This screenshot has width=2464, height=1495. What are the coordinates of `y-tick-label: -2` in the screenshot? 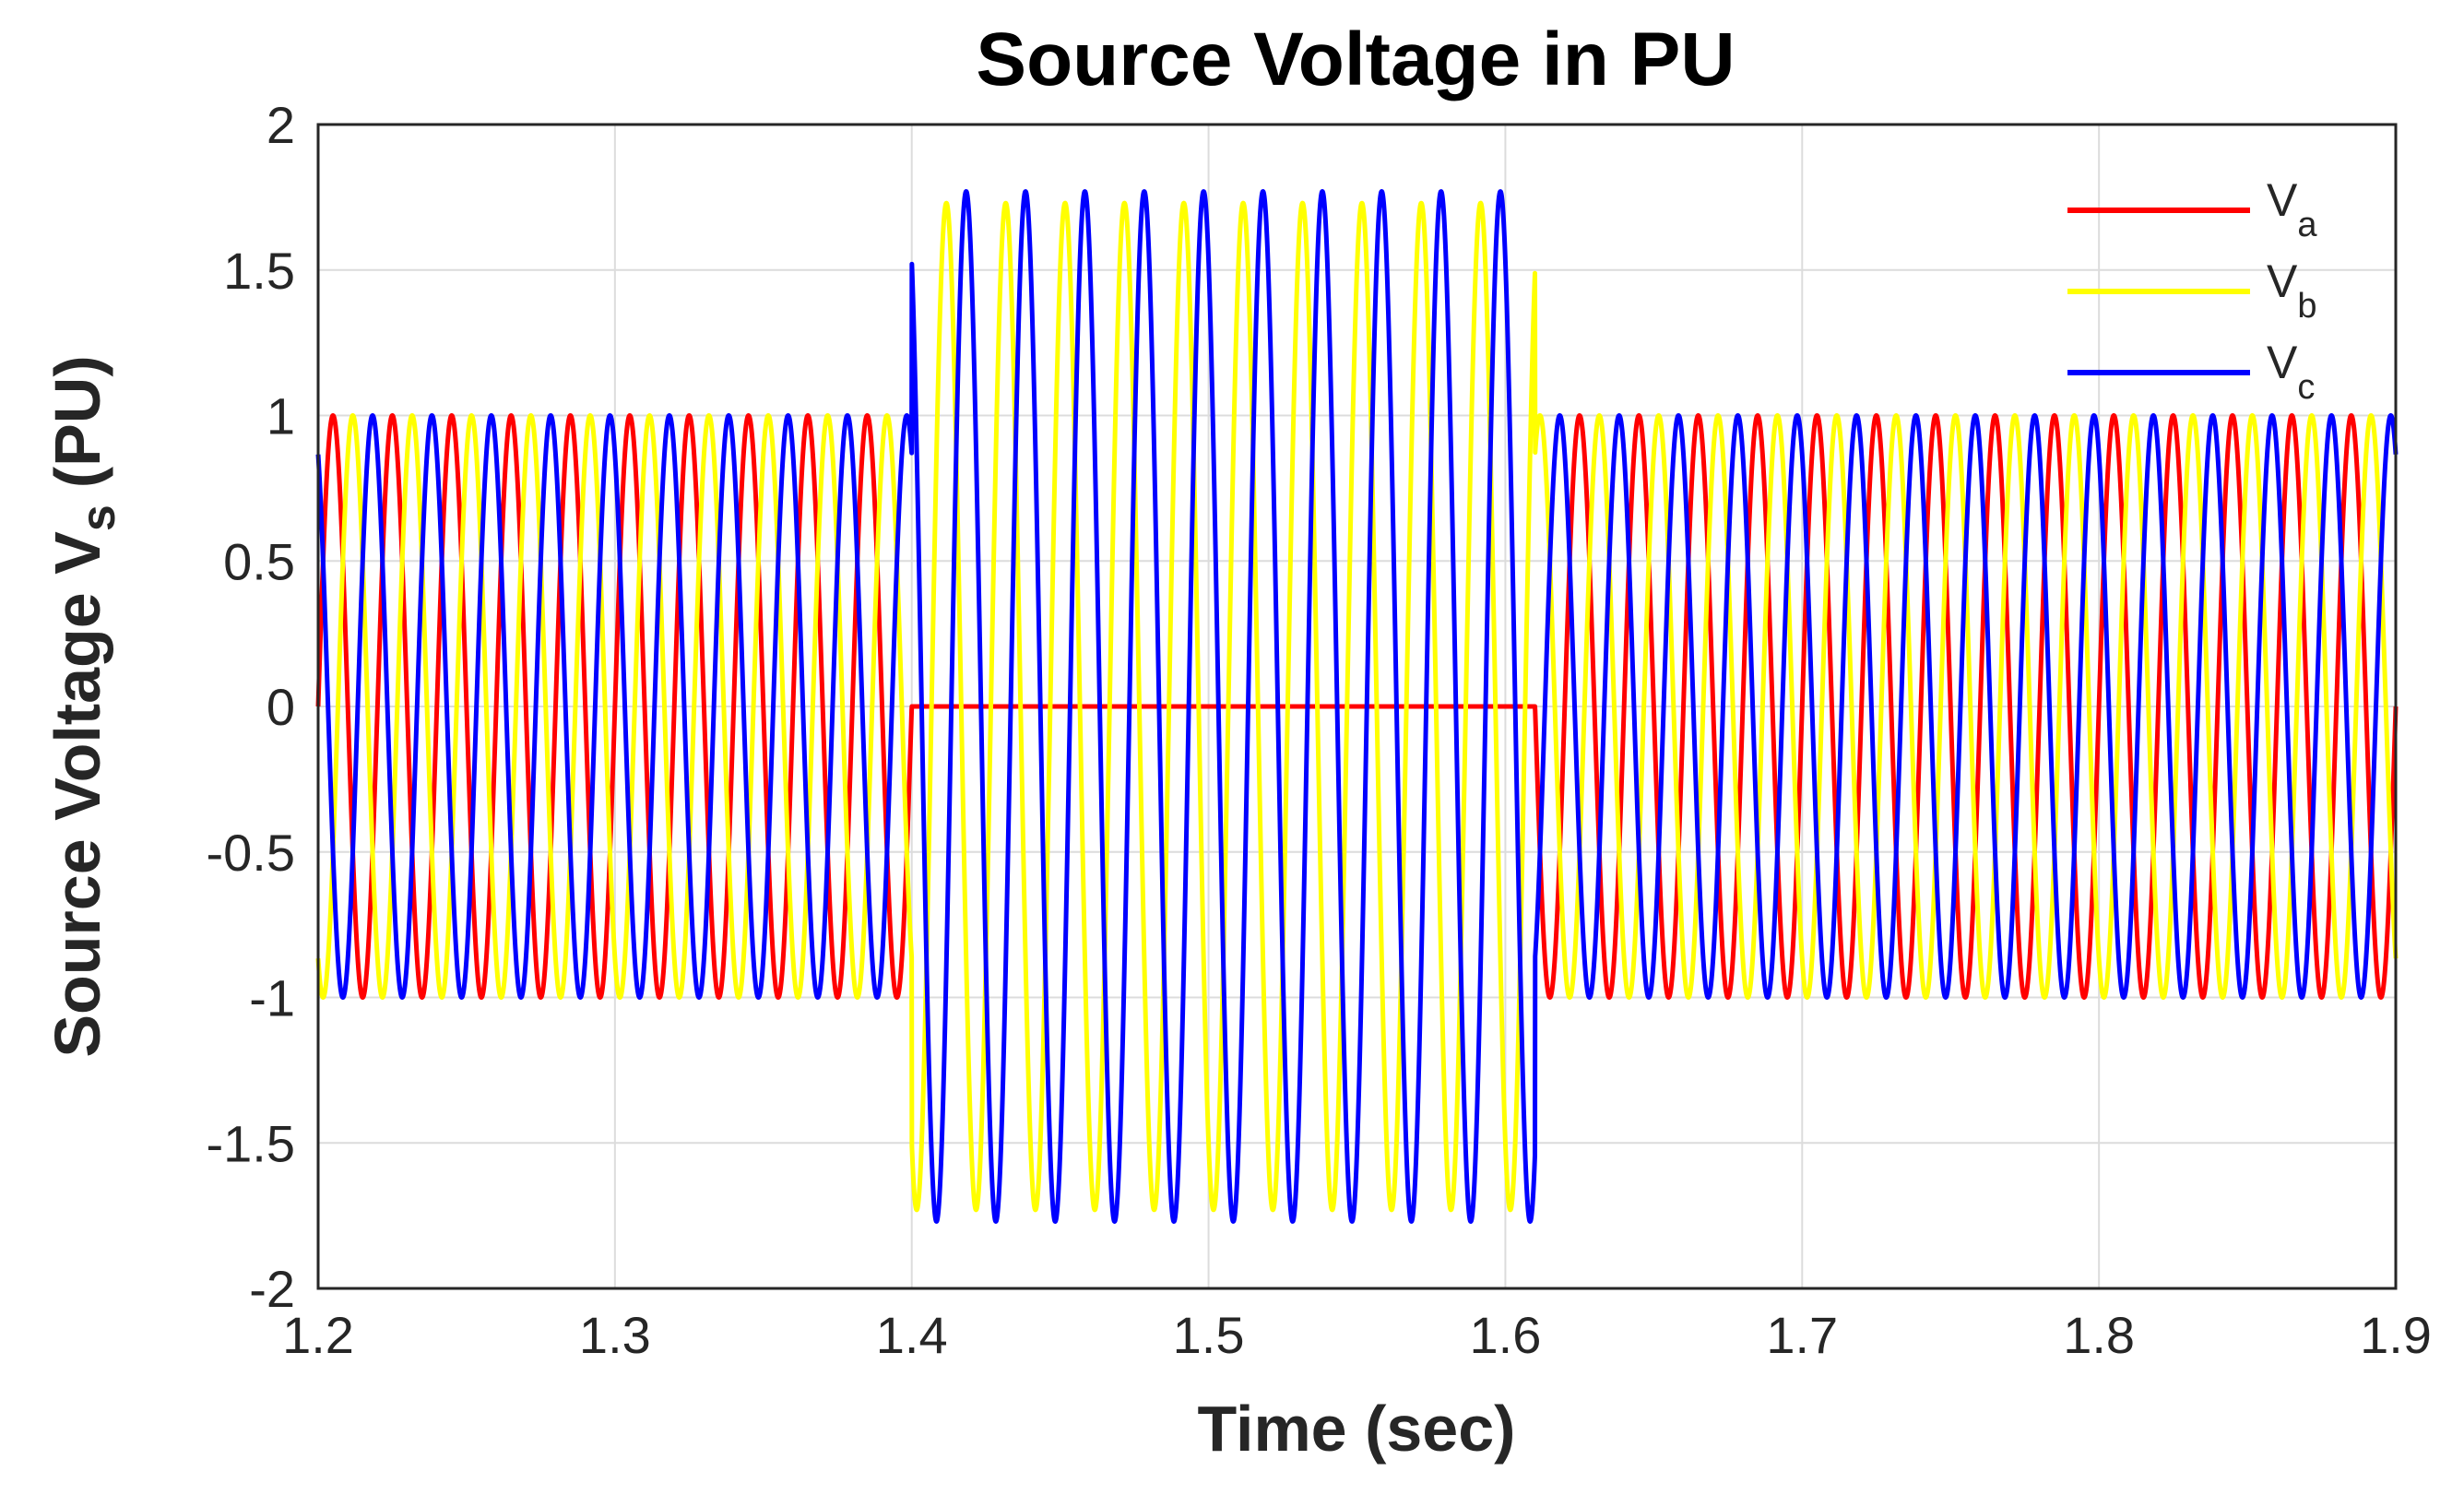 It's located at (272, 1289).